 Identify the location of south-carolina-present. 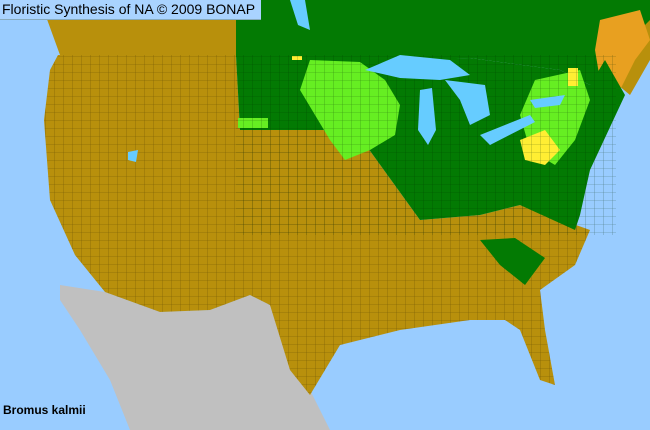
(512, 261).